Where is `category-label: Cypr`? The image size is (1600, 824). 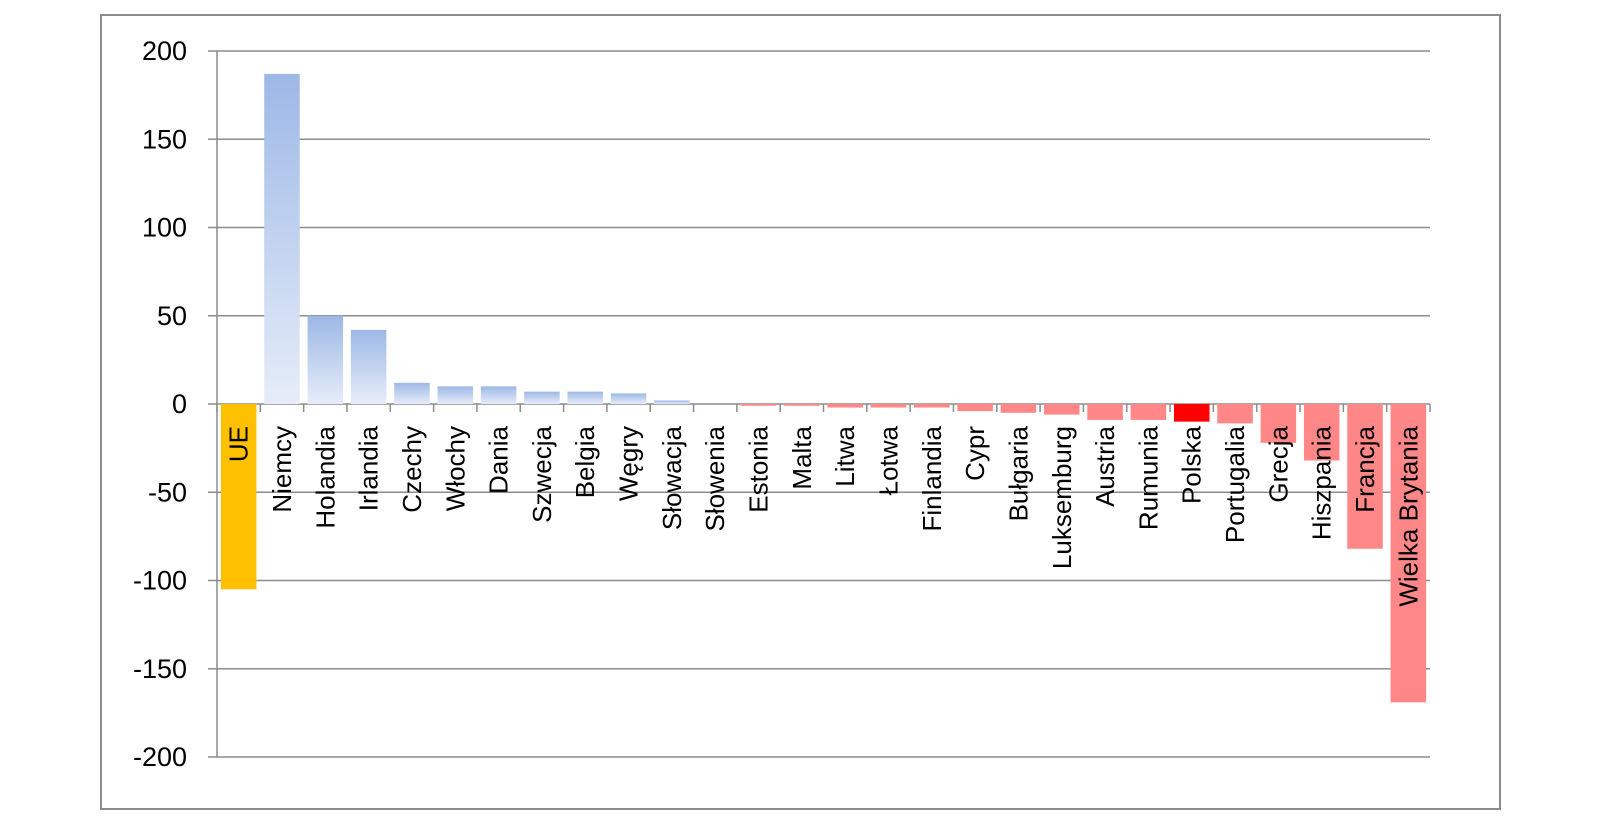
category-label: Cypr is located at coordinates (975, 453).